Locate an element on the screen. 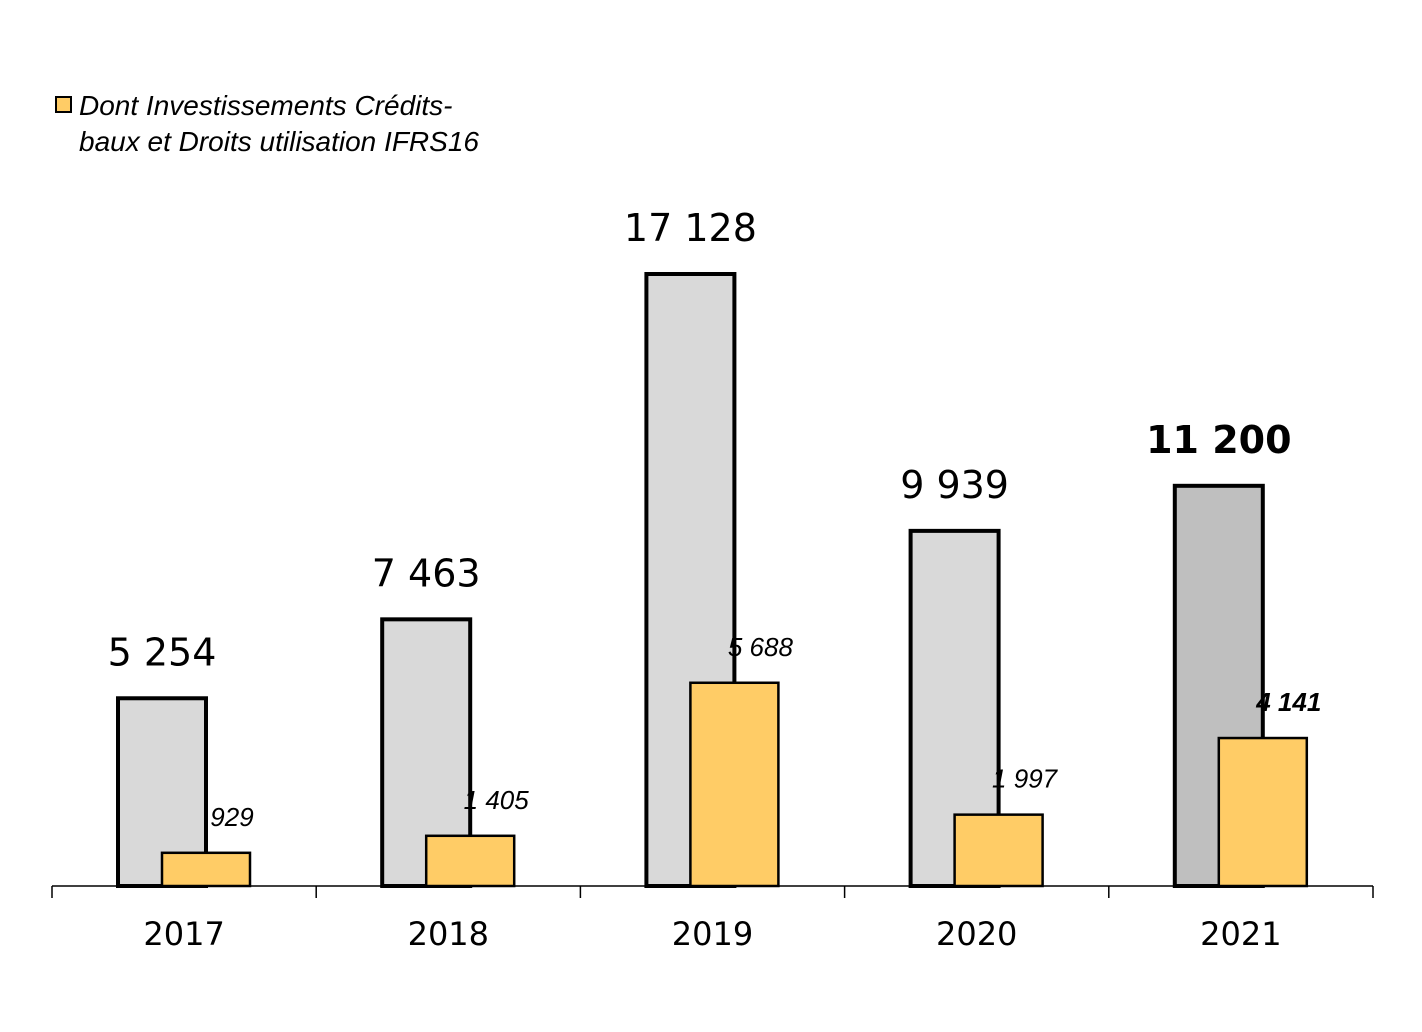  x-tick-label-2021: 2021 is located at coordinates (1240, 934).